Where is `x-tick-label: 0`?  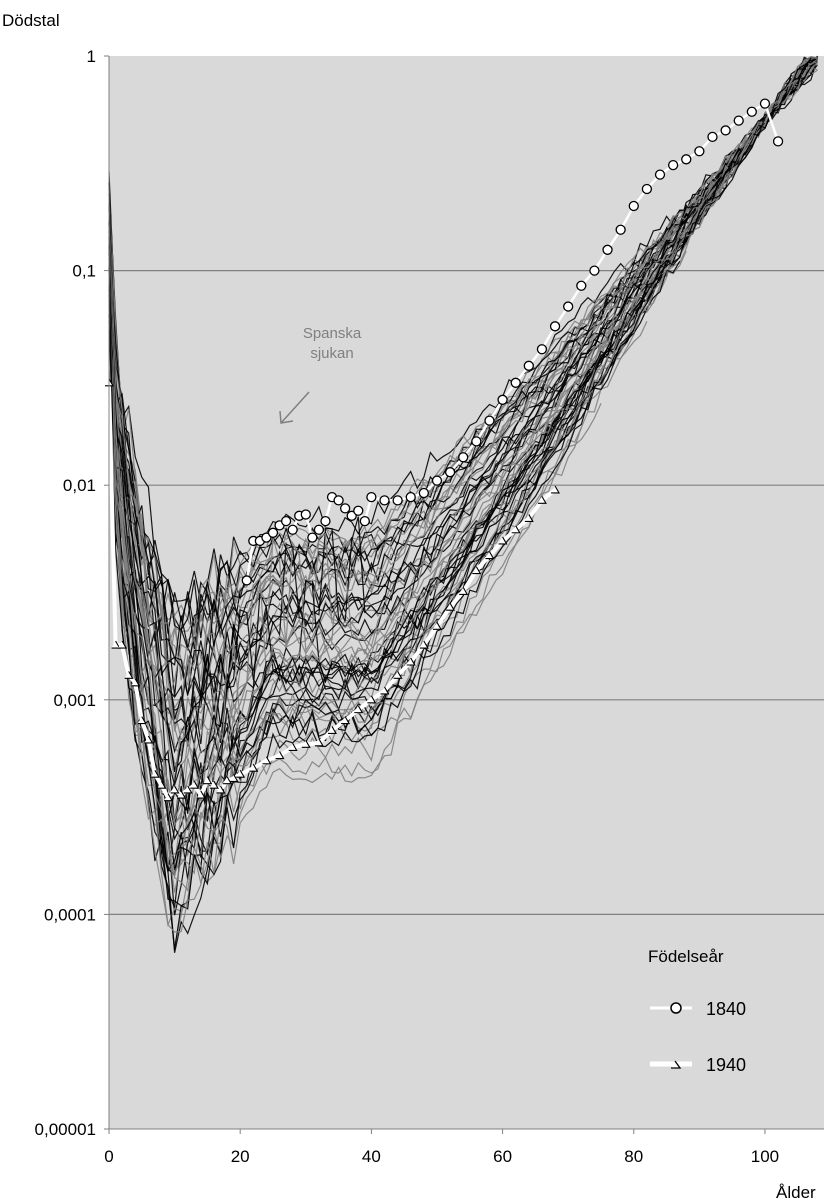 x-tick-label: 0 is located at coordinates (108, 1156).